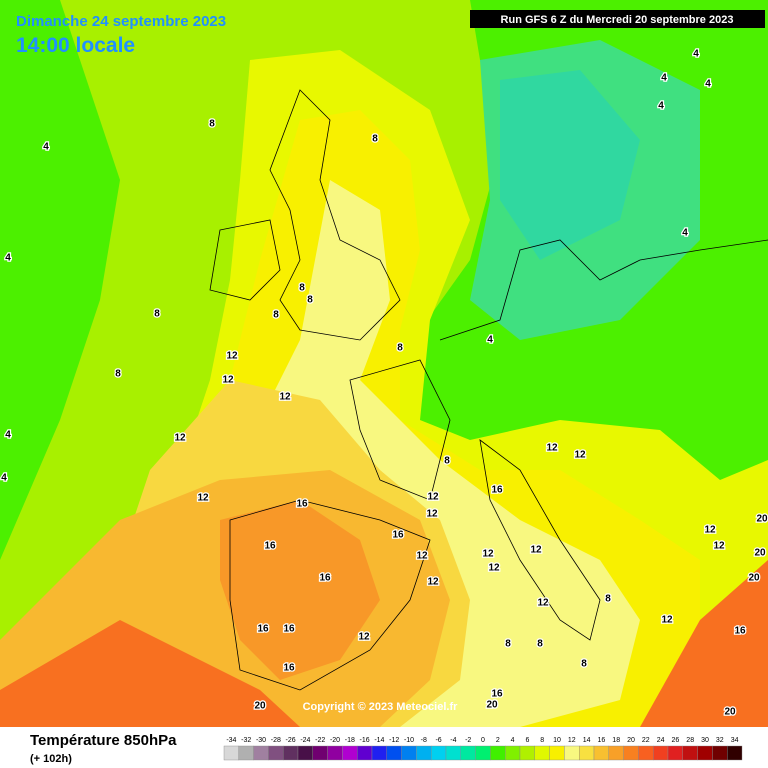  I want to click on legend-label: 20, so click(631, 740).